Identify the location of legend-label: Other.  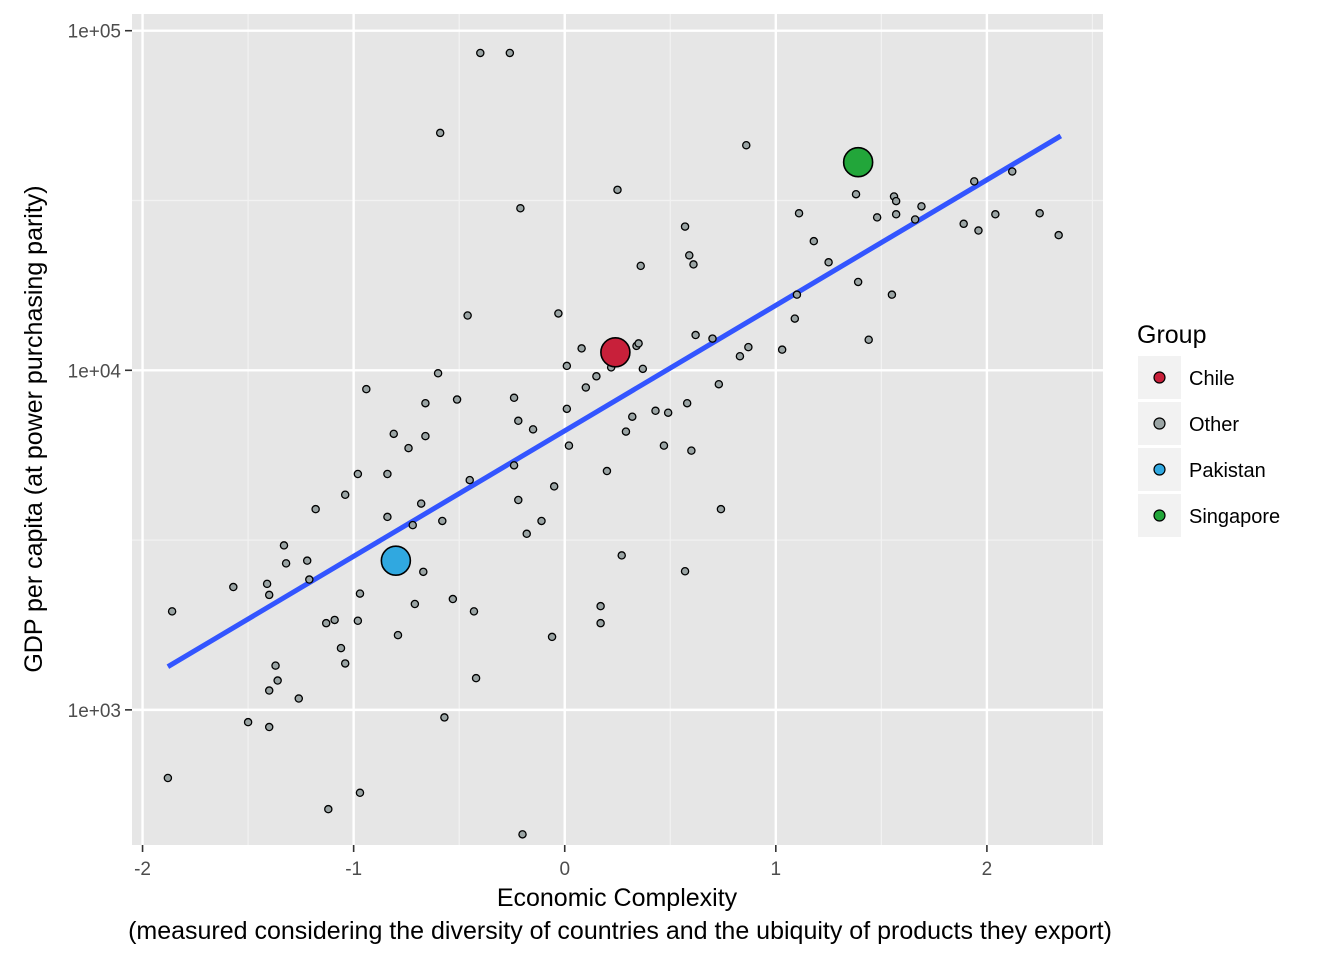
(1214, 425).